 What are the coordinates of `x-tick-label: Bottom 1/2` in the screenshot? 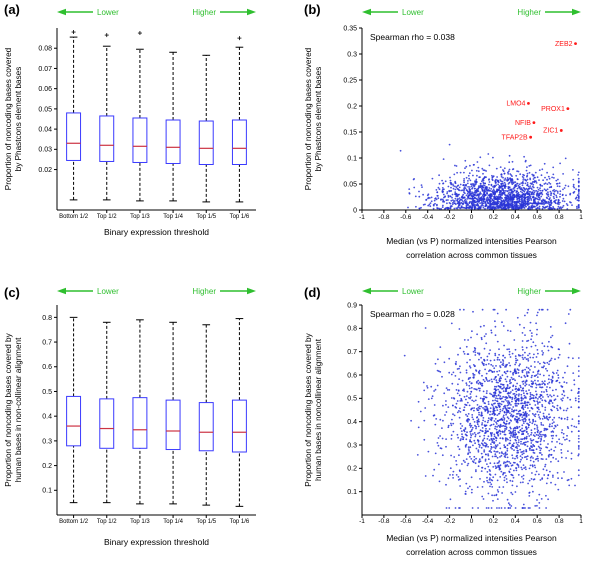 It's located at (74, 217).